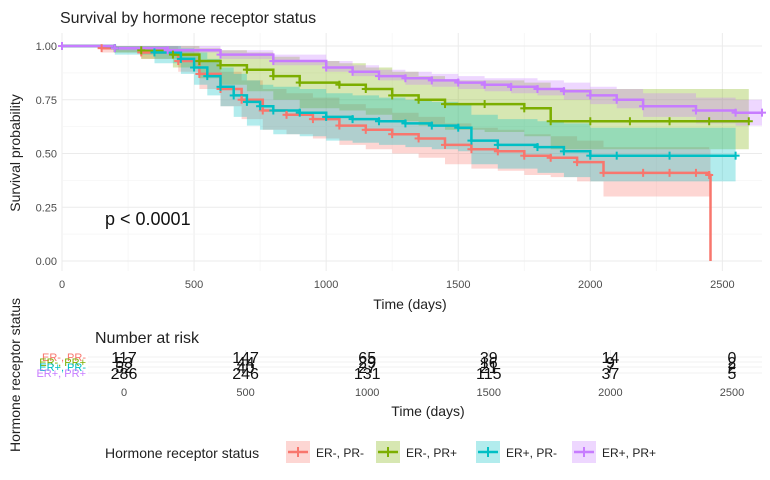 The height and width of the screenshot is (480, 770). Describe the element at coordinates (246, 363) in the screenshot. I see `risk-count: 44` at that location.